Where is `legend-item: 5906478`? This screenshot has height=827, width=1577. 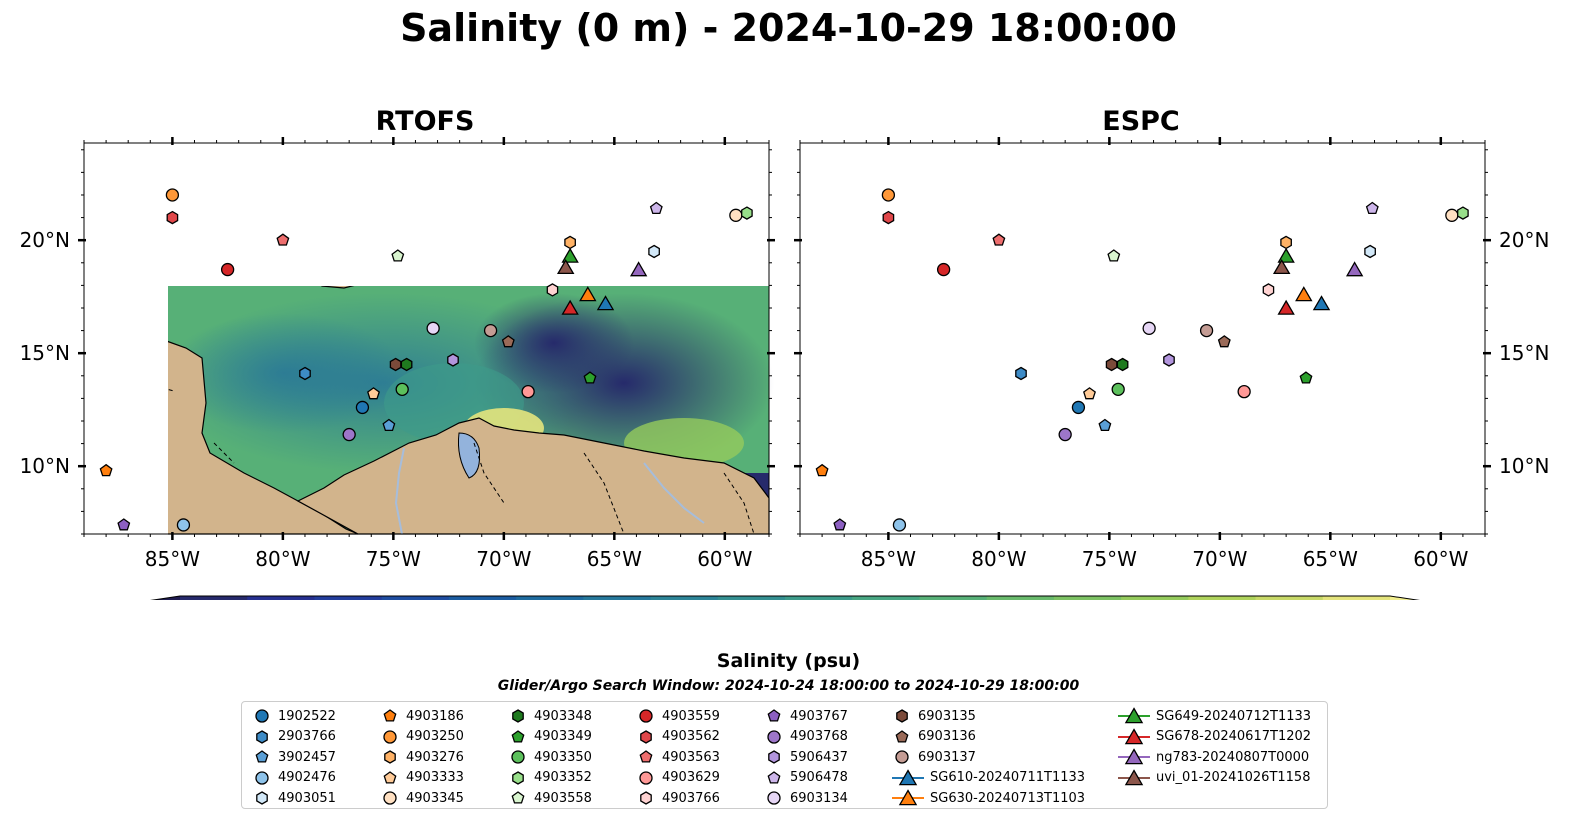 legend-item: 5906478 is located at coordinates (806, 778).